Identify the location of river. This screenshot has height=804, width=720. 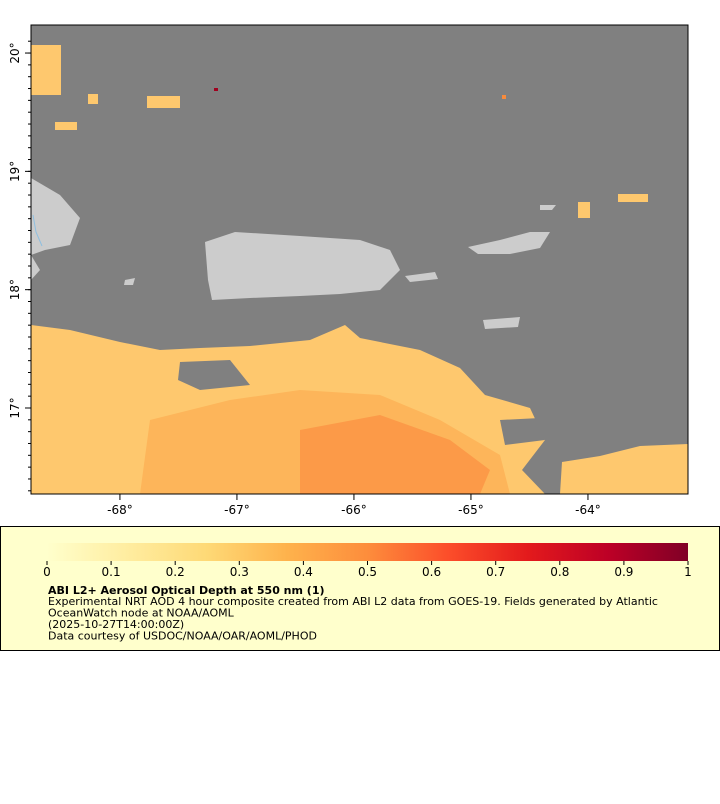
(37, 230).